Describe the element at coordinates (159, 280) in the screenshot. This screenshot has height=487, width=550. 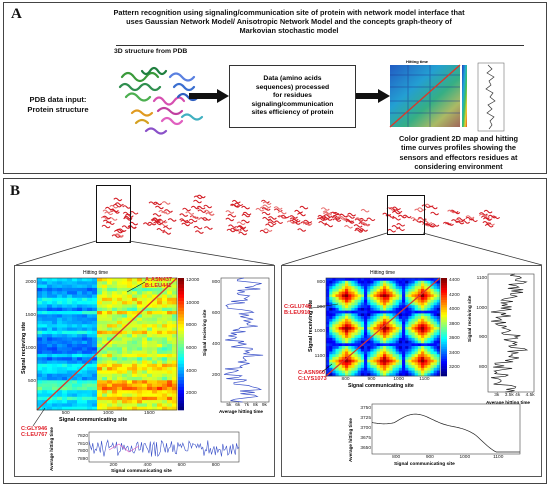
I see `left-ann-top-1: A:ASN437` at that location.